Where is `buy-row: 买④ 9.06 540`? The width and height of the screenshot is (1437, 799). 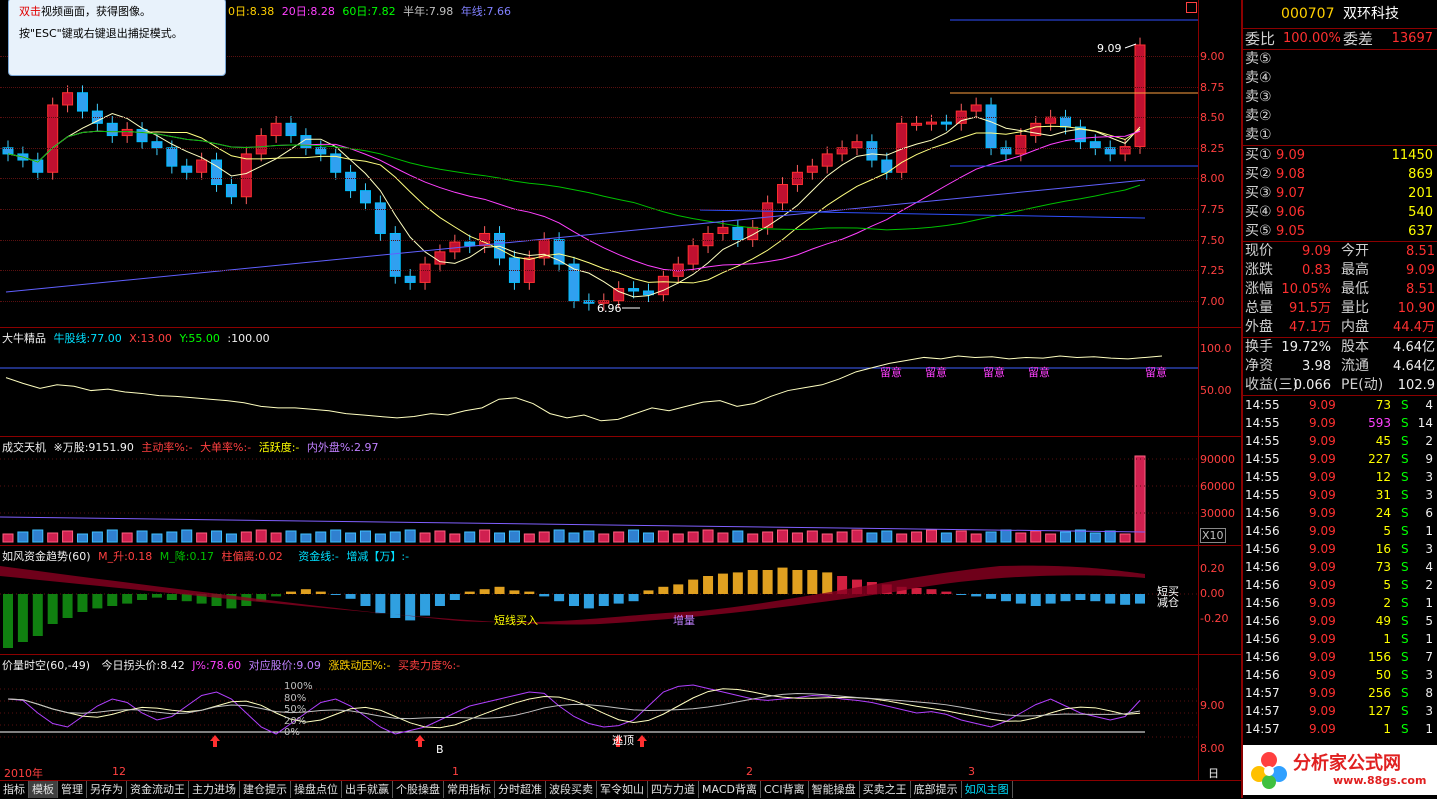 buy-row: 买④ 9.06 540 is located at coordinates (1339, 212).